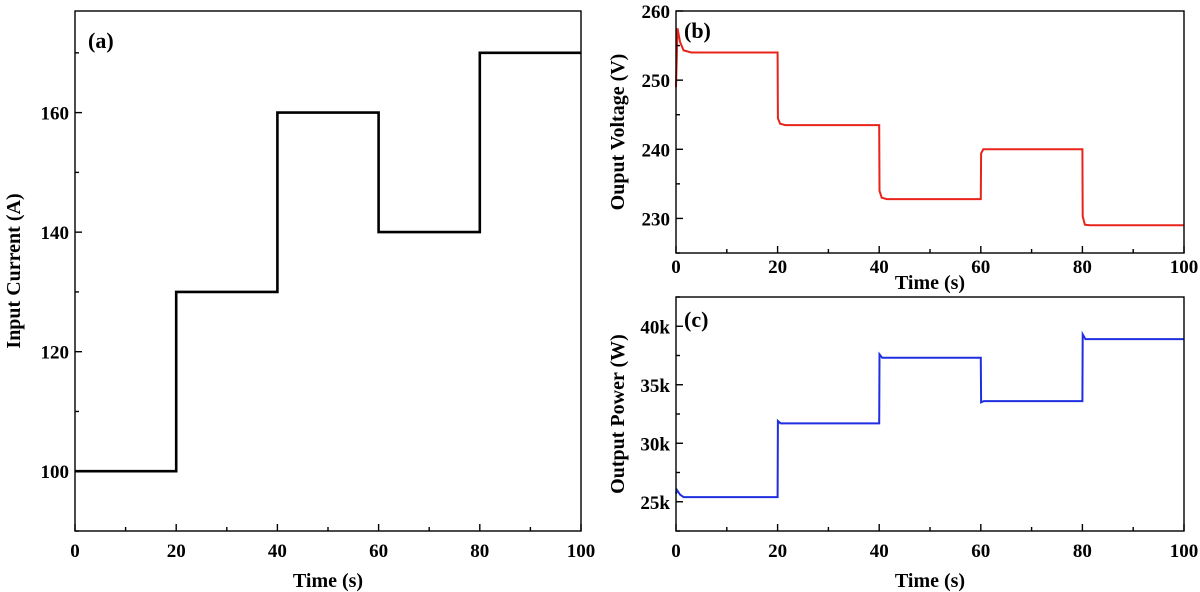 The image size is (1200, 592). I want to click on y-axis-title-c: Output Power (W), so click(618, 414).